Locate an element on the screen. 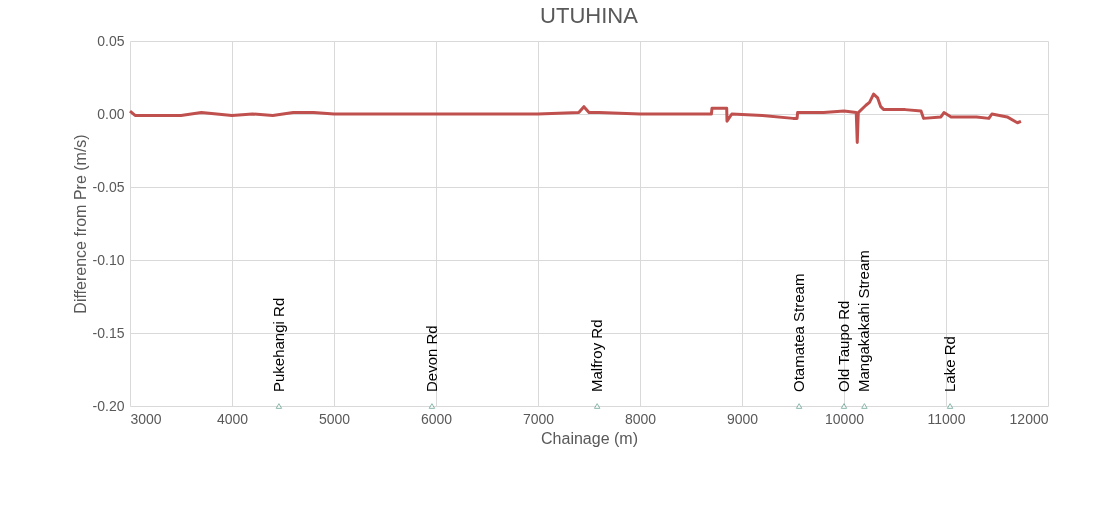 The height and width of the screenshot is (512, 1104). annotation: Mangakakahi Stream is located at coordinates (864, 321).